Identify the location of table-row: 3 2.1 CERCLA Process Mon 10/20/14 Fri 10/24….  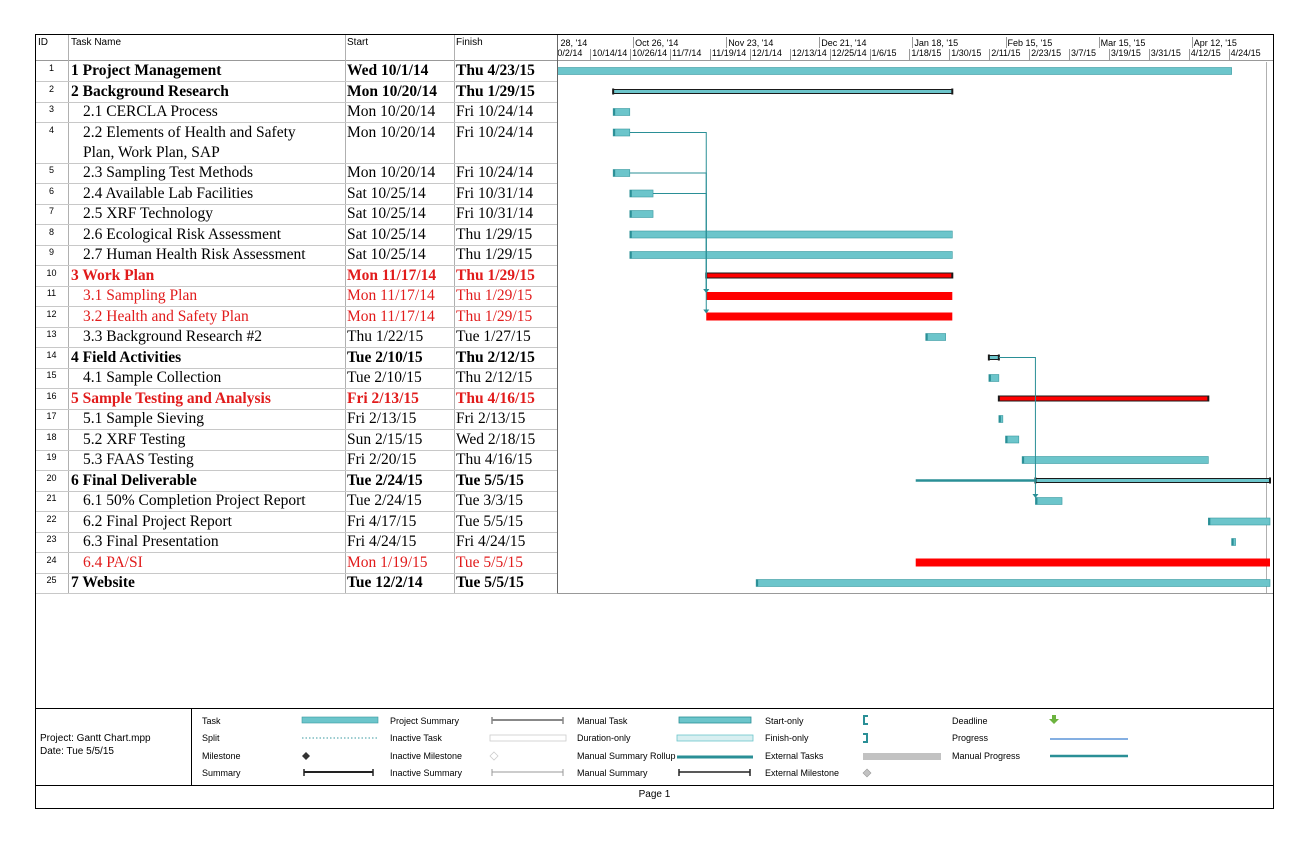
(296, 112).